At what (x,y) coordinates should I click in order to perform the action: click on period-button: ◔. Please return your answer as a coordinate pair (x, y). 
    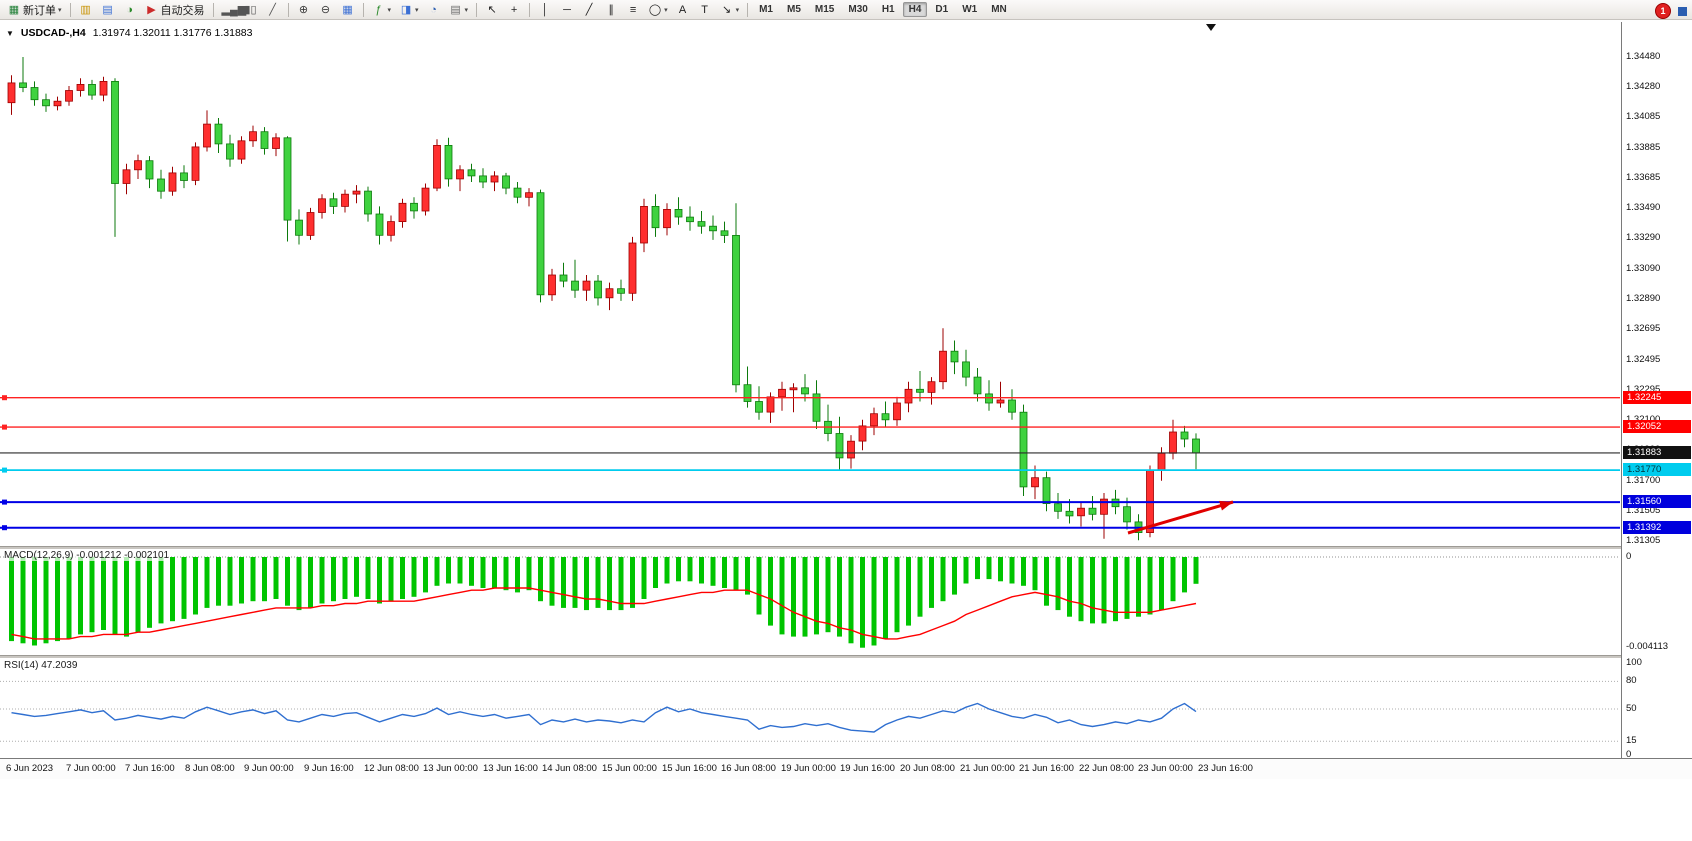
    Looking at the image, I should click on (434, 10).